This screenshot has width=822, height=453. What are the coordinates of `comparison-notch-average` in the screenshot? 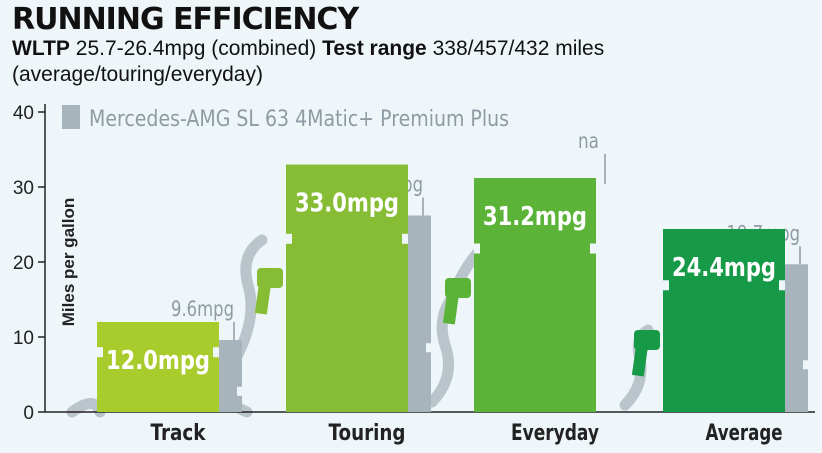 It's located at (805, 365).